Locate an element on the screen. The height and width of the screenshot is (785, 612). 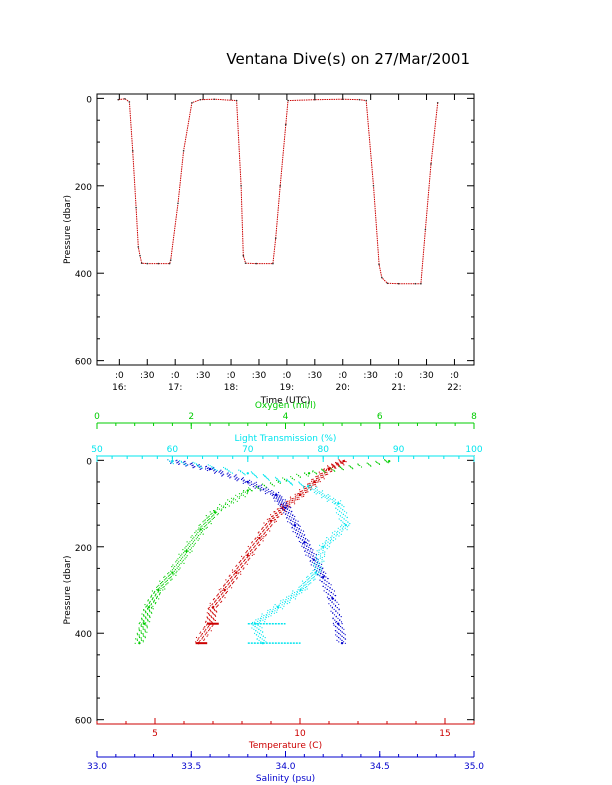
axis-title-salinity: Salinity (psu) is located at coordinates (285, 779).